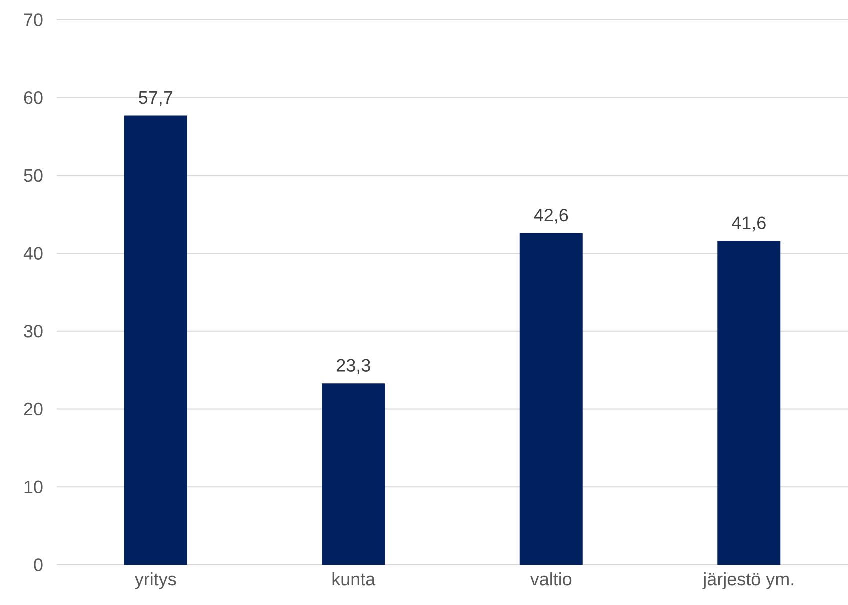 This screenshot has width=848, height=605. What do you see at coordinates (354, 579) in the screenshot?
I see `x-tick-label: kunta` at bounding box center [354, 579].